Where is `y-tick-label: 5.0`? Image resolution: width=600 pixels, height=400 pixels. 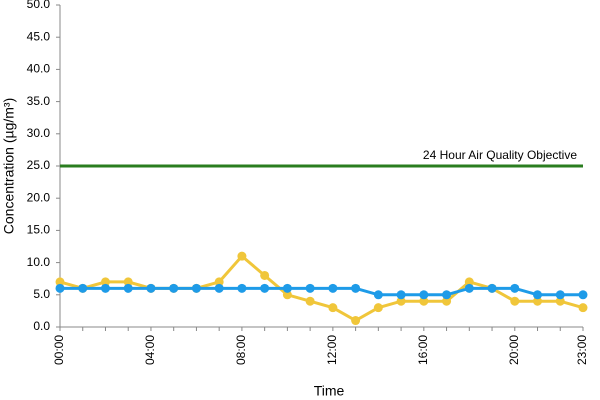 y-tick-label: 5.0 is located at coordinates (41, 294).